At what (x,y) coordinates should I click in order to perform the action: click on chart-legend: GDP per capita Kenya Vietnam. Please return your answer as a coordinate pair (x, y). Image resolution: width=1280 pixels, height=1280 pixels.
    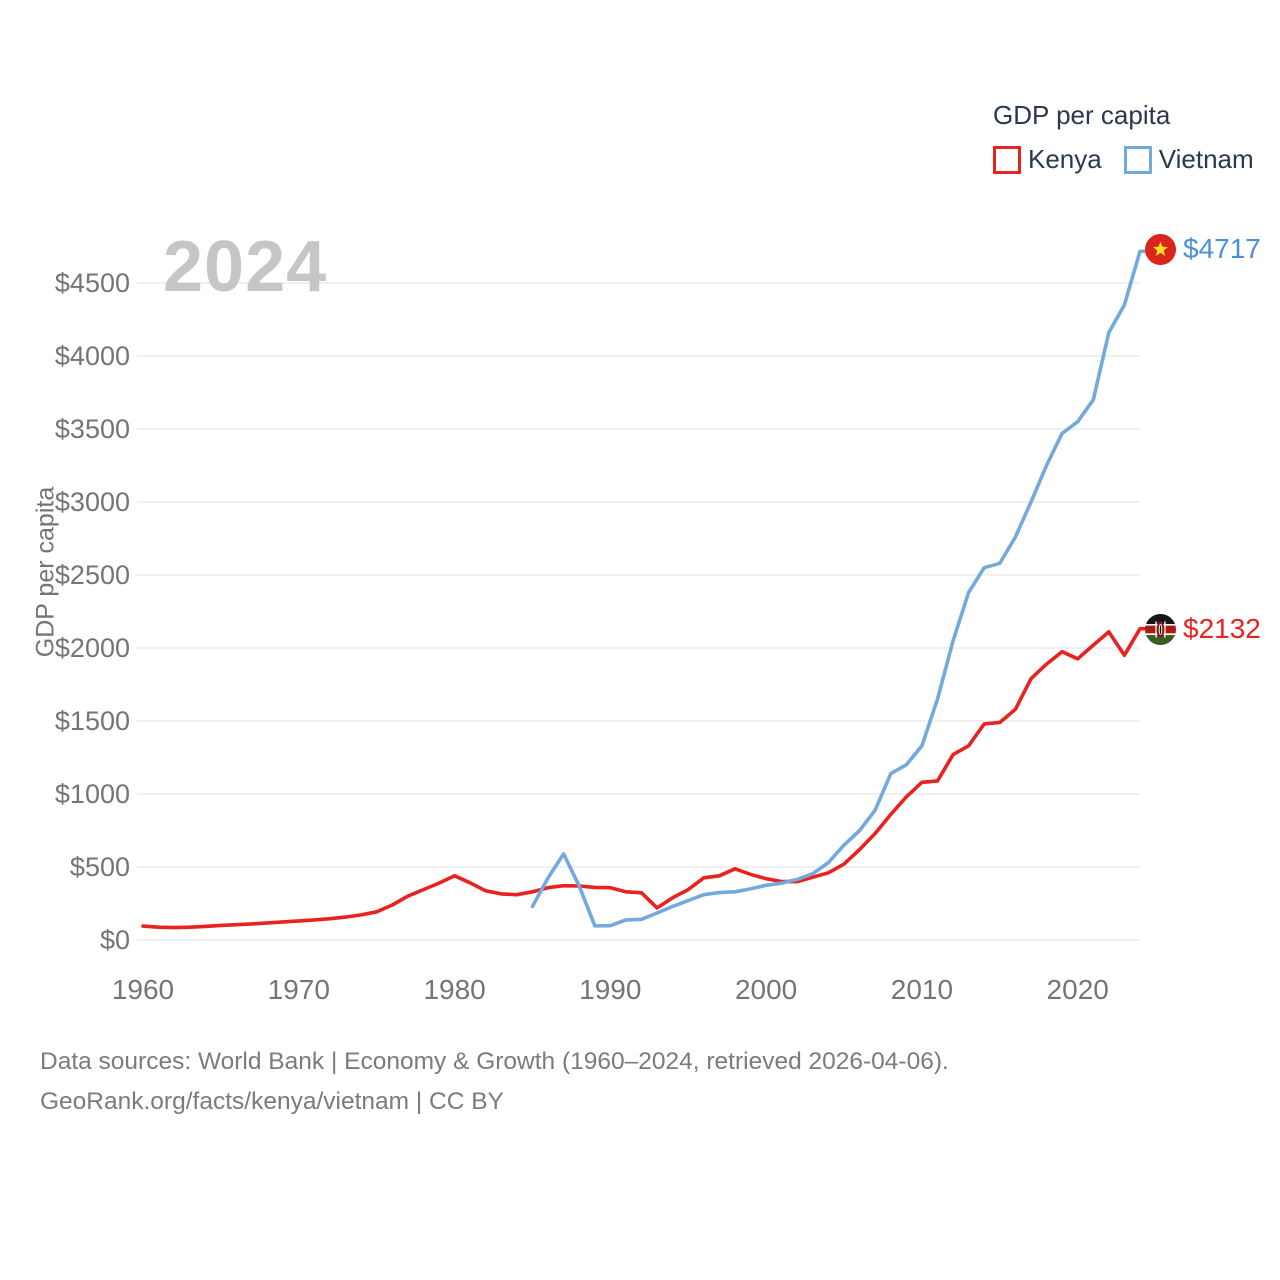
    Looking at the image, I should click on (1128, 137).